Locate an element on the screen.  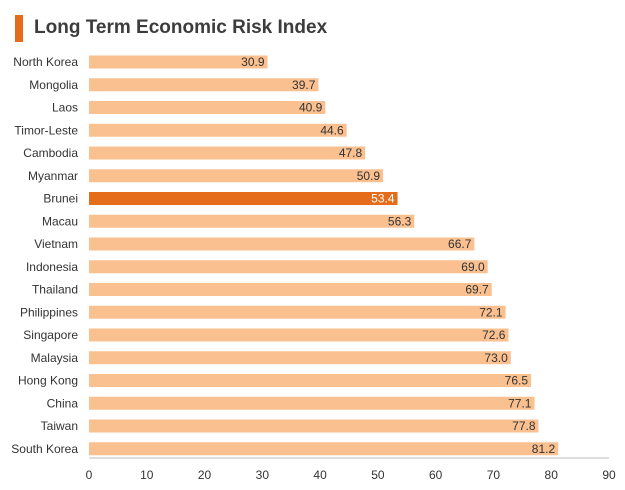
x-tick-label: 10 is located at coordinates (147, 475).